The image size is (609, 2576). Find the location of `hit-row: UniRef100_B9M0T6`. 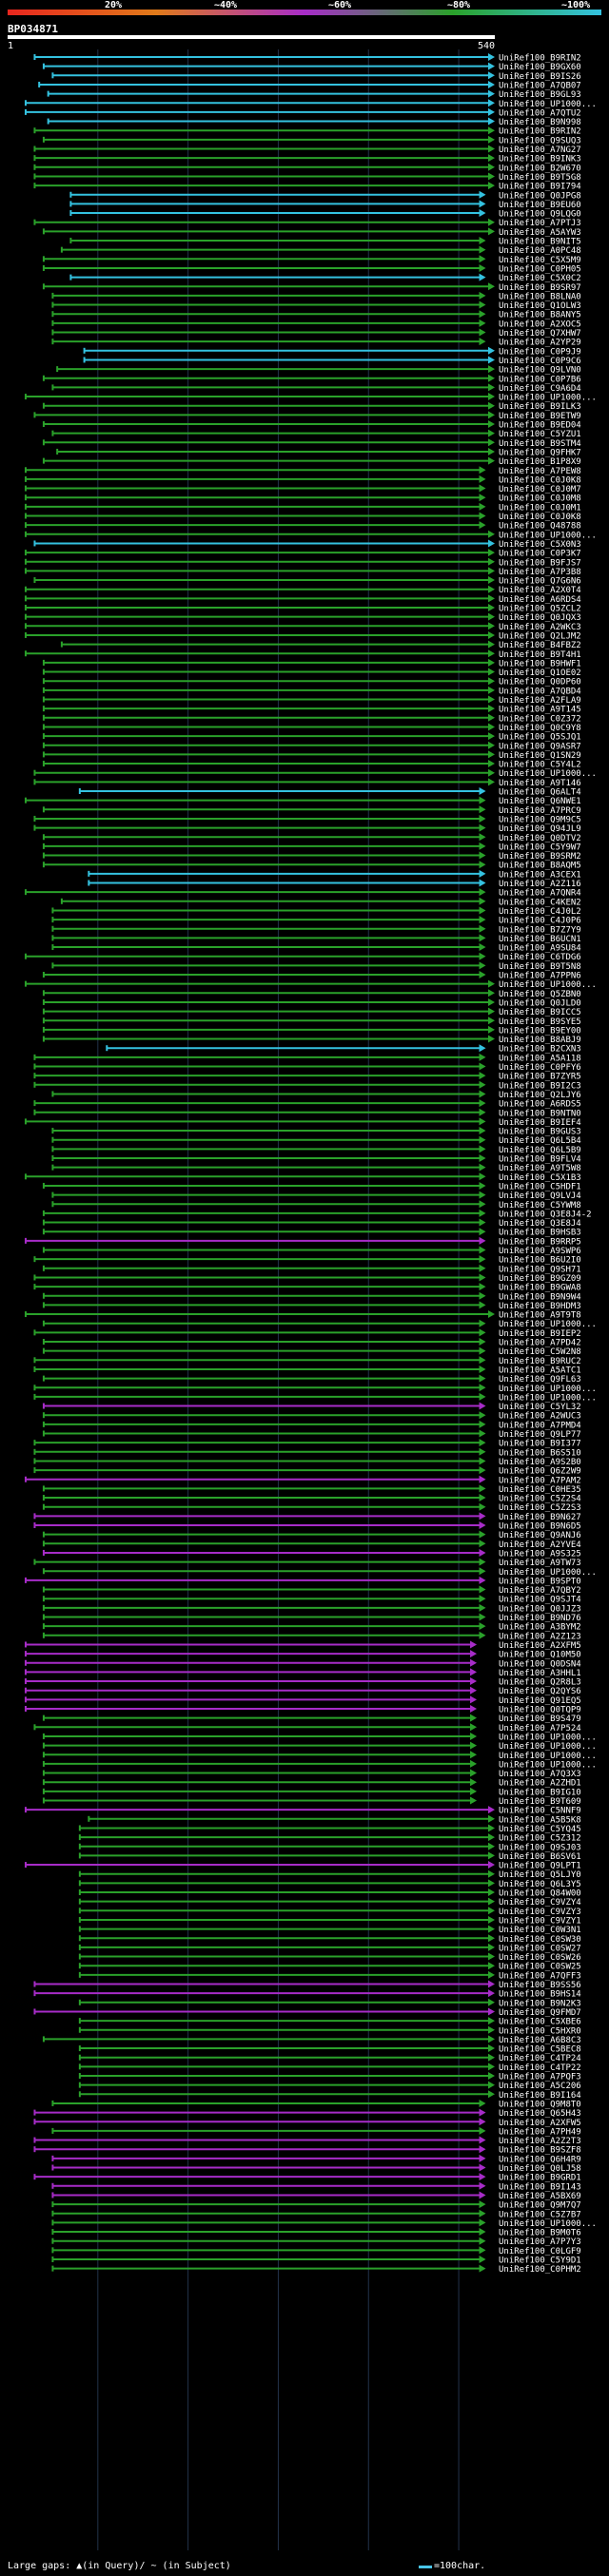

hit-row: UniRef100_B9M0T6 is located at coordinates (316, 2233).